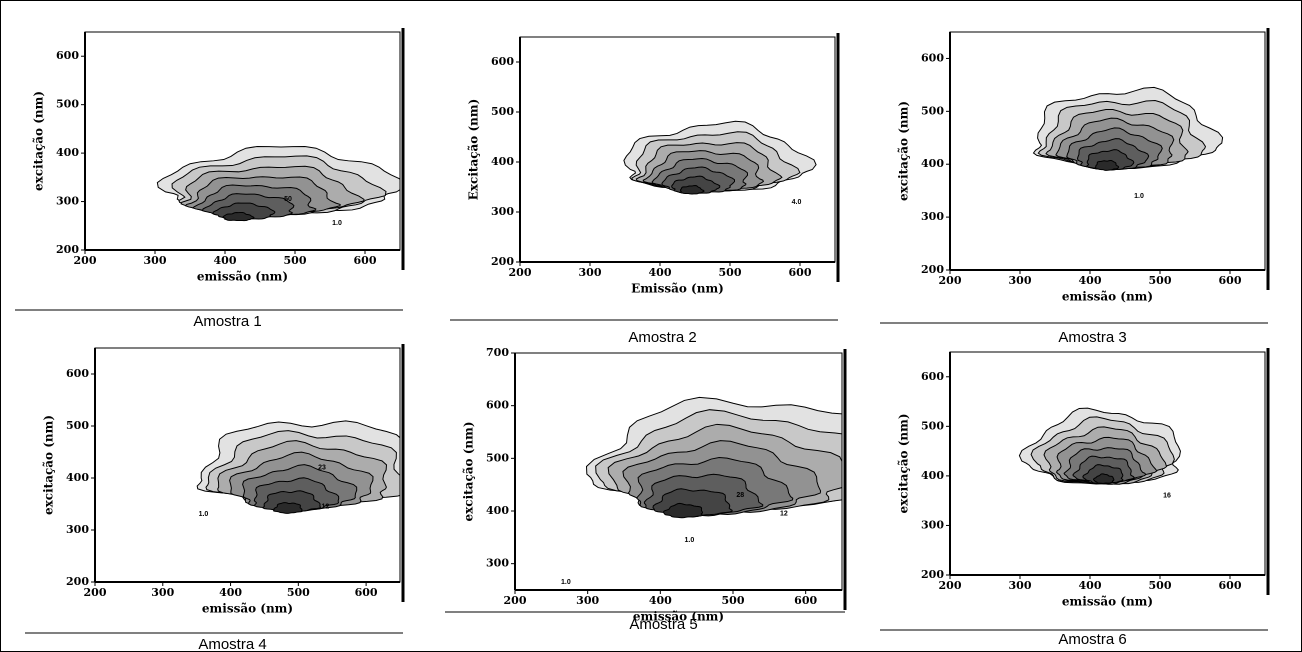  I want to click on contour-label: 23, so click(322, 467).